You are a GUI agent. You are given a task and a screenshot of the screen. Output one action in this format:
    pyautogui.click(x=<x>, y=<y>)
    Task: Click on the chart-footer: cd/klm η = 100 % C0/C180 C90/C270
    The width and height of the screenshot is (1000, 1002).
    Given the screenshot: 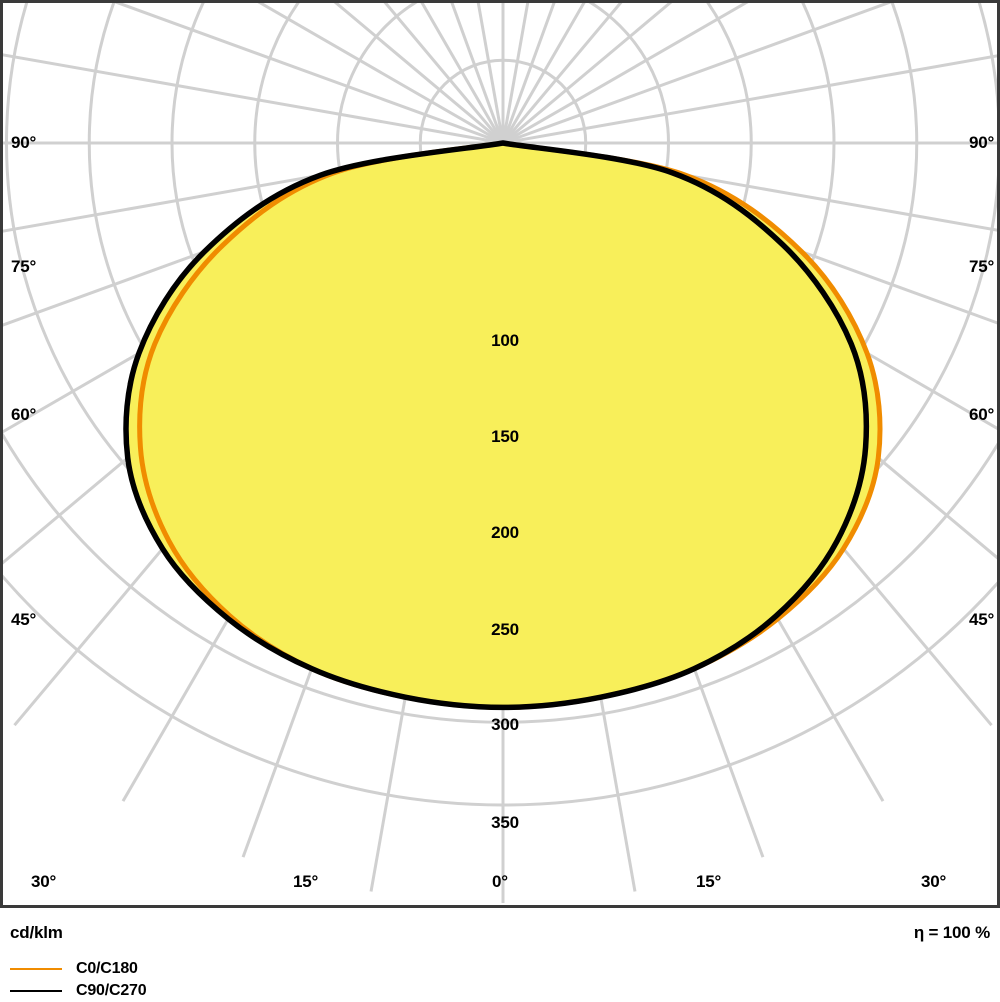 What is the action you would take?
    pyautogui.click(x=500, y=954)
    